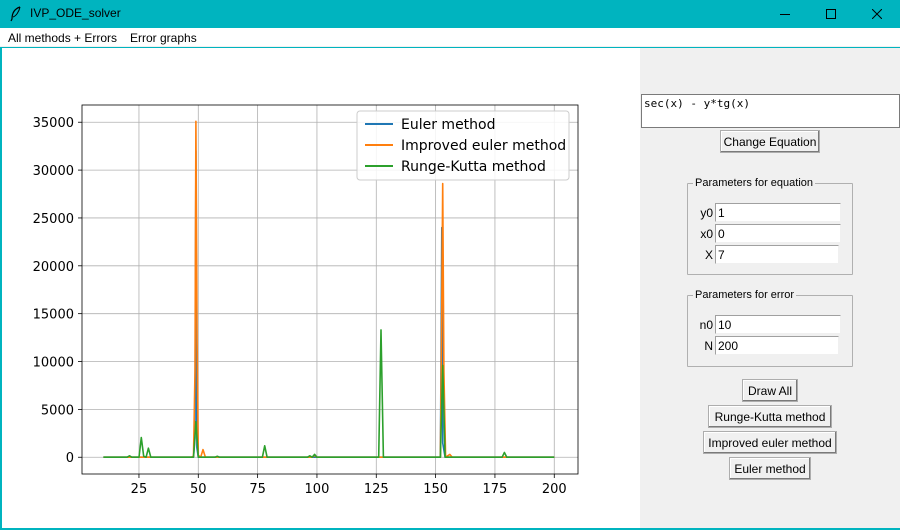 The height and width of the screenshot is (530, 900). I want to click on close-icon, so click(877, 14).